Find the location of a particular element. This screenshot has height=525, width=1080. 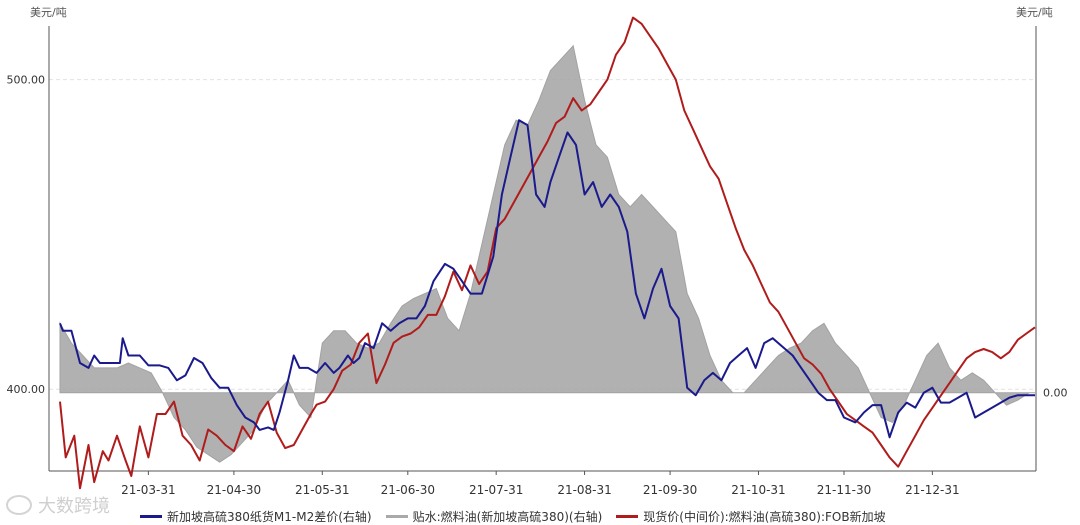

y-tick-label-left: 500.00 is located at coordinates (26, 80).